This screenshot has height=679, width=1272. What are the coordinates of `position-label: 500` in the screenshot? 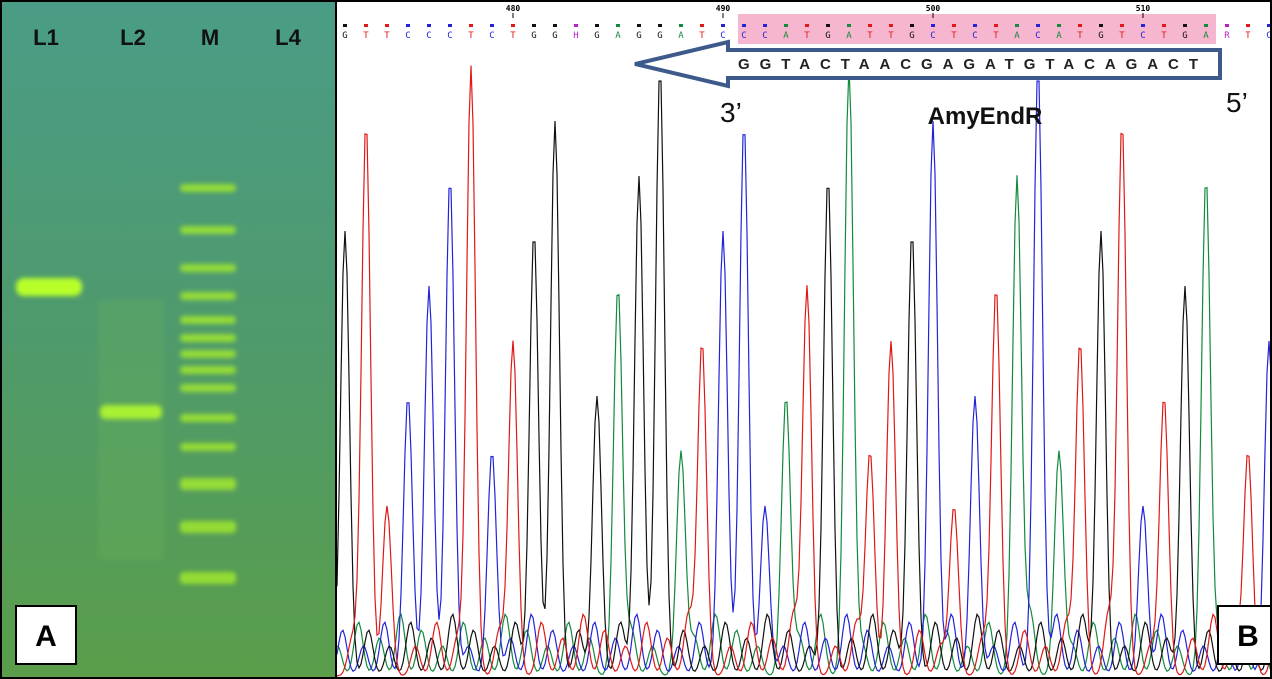 It's located at (933, 8).